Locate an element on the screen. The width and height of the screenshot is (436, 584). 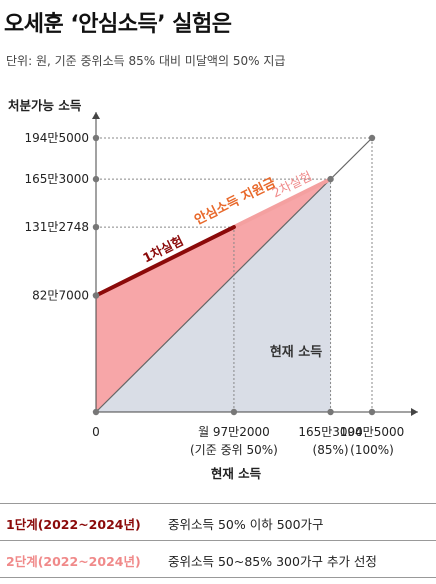
x-tick-label-1: 월 97만2000 is located at coordinates (234, 432).